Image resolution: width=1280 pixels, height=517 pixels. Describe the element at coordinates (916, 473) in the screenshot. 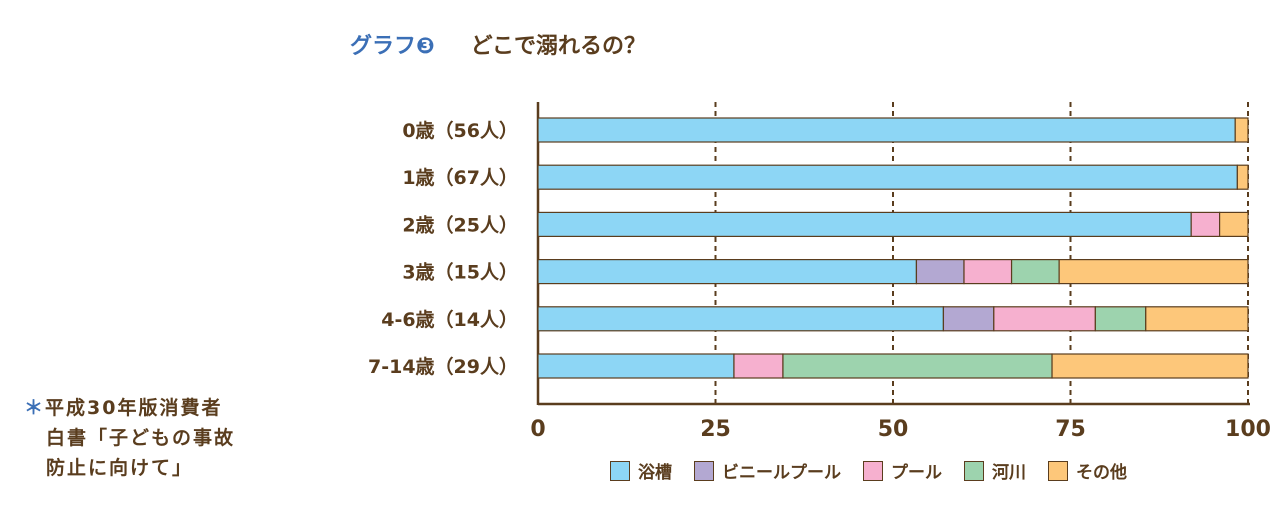

I see `legend-label: プール` at that location.